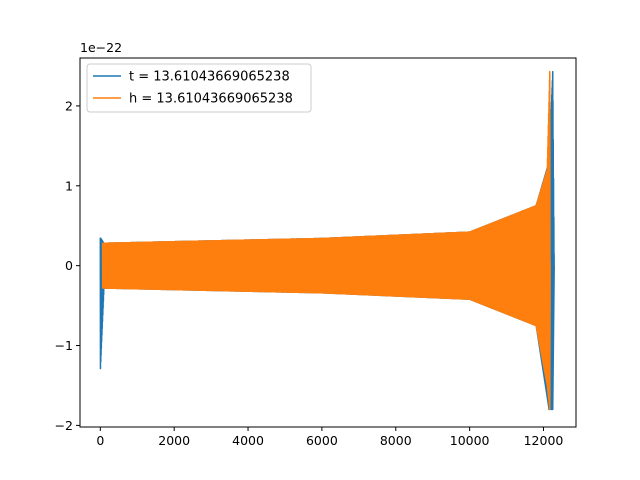  I want to click on x-tick-label: 2000, so click(174, 440).